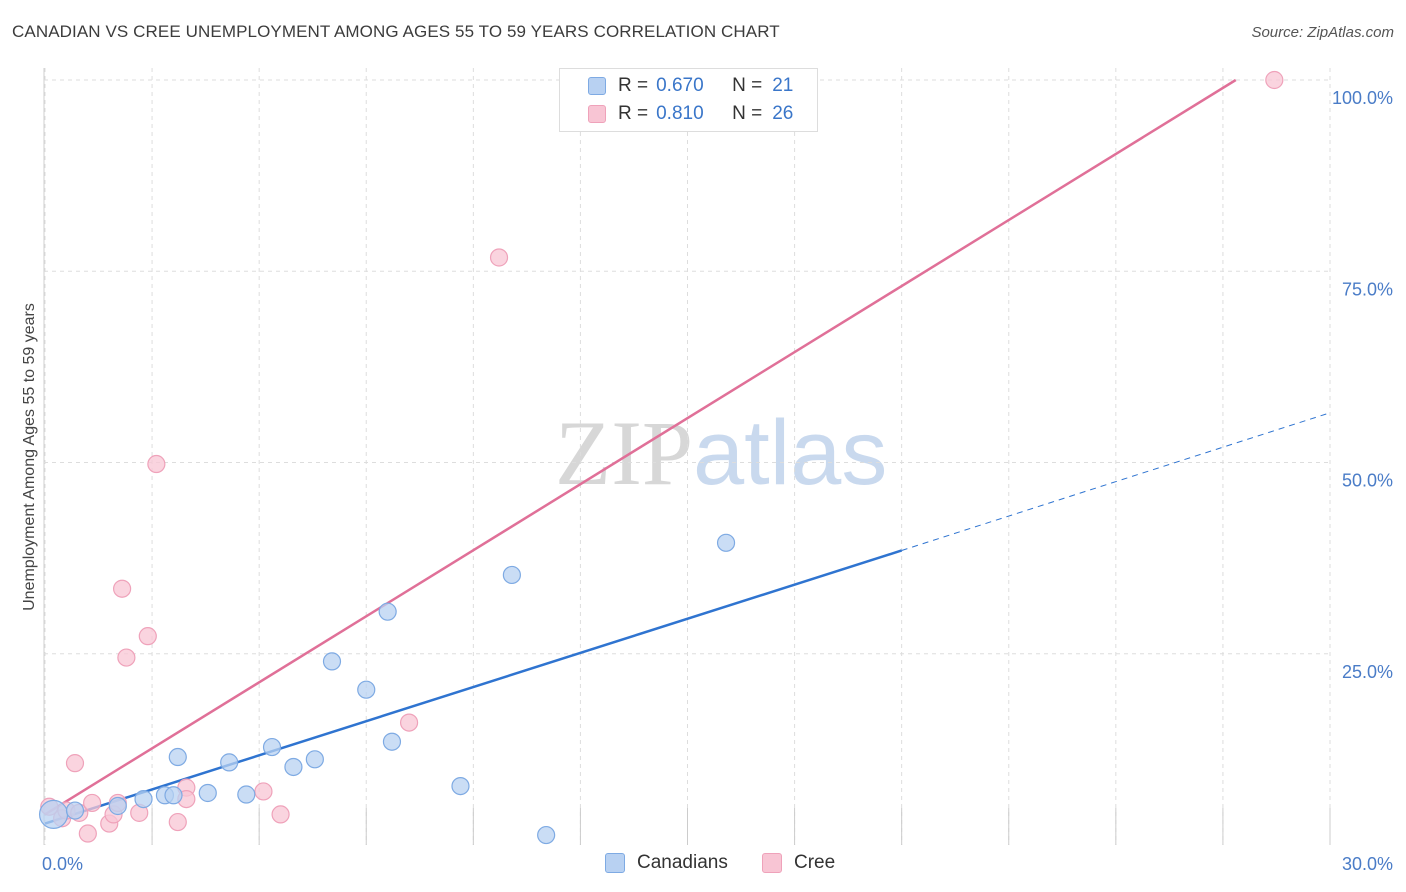 This screenshot has height=892, width=1406. I want to click on cree-swatch-icon, so click(597, 114).